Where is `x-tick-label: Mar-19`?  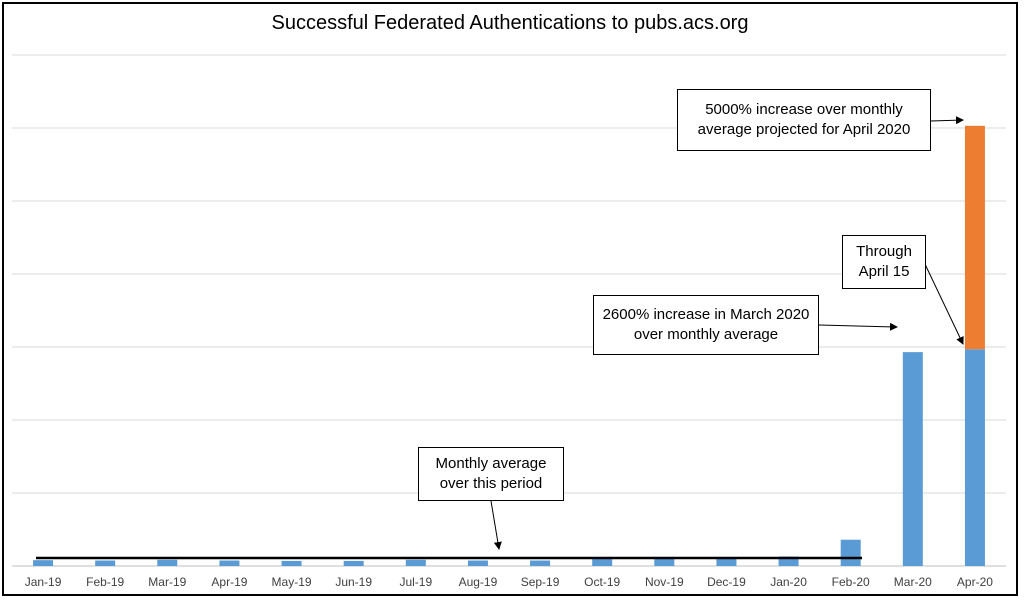
x-tick-label: Mar-19 is located at coordinates (167, 582).